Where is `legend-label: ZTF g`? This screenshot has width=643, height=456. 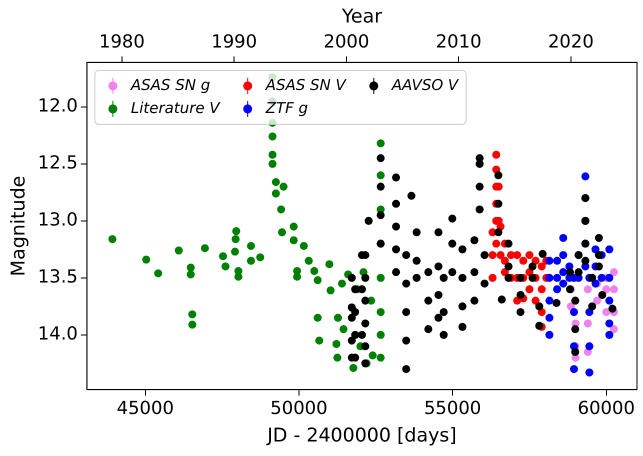
legend-label: ZTF g is located at coordinates (286, 107).